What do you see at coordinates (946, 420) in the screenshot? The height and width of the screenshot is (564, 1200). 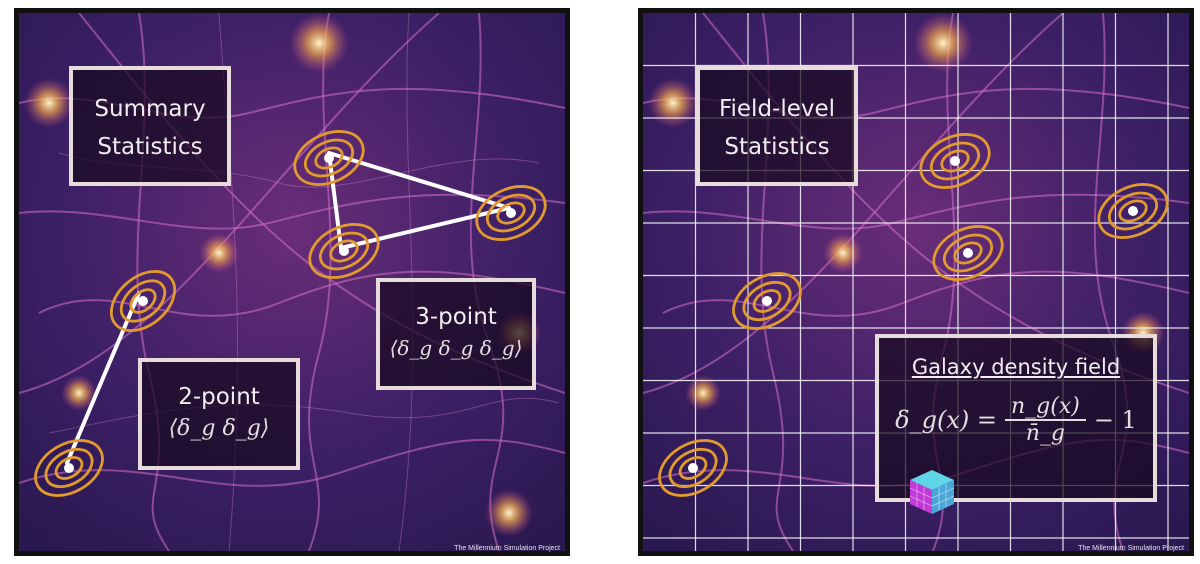 I see `formula-lhs: δ_g(x) =` at bounding box center [946, 420].